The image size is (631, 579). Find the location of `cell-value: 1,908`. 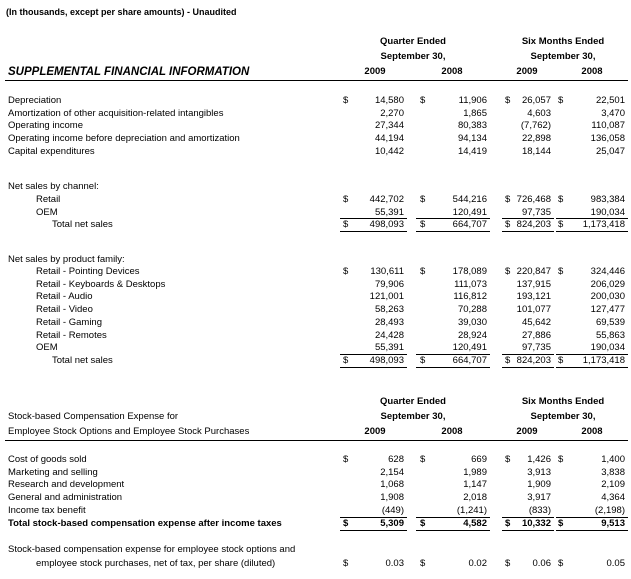

cell-value: 1,908 is located at coordinates (392, 498).